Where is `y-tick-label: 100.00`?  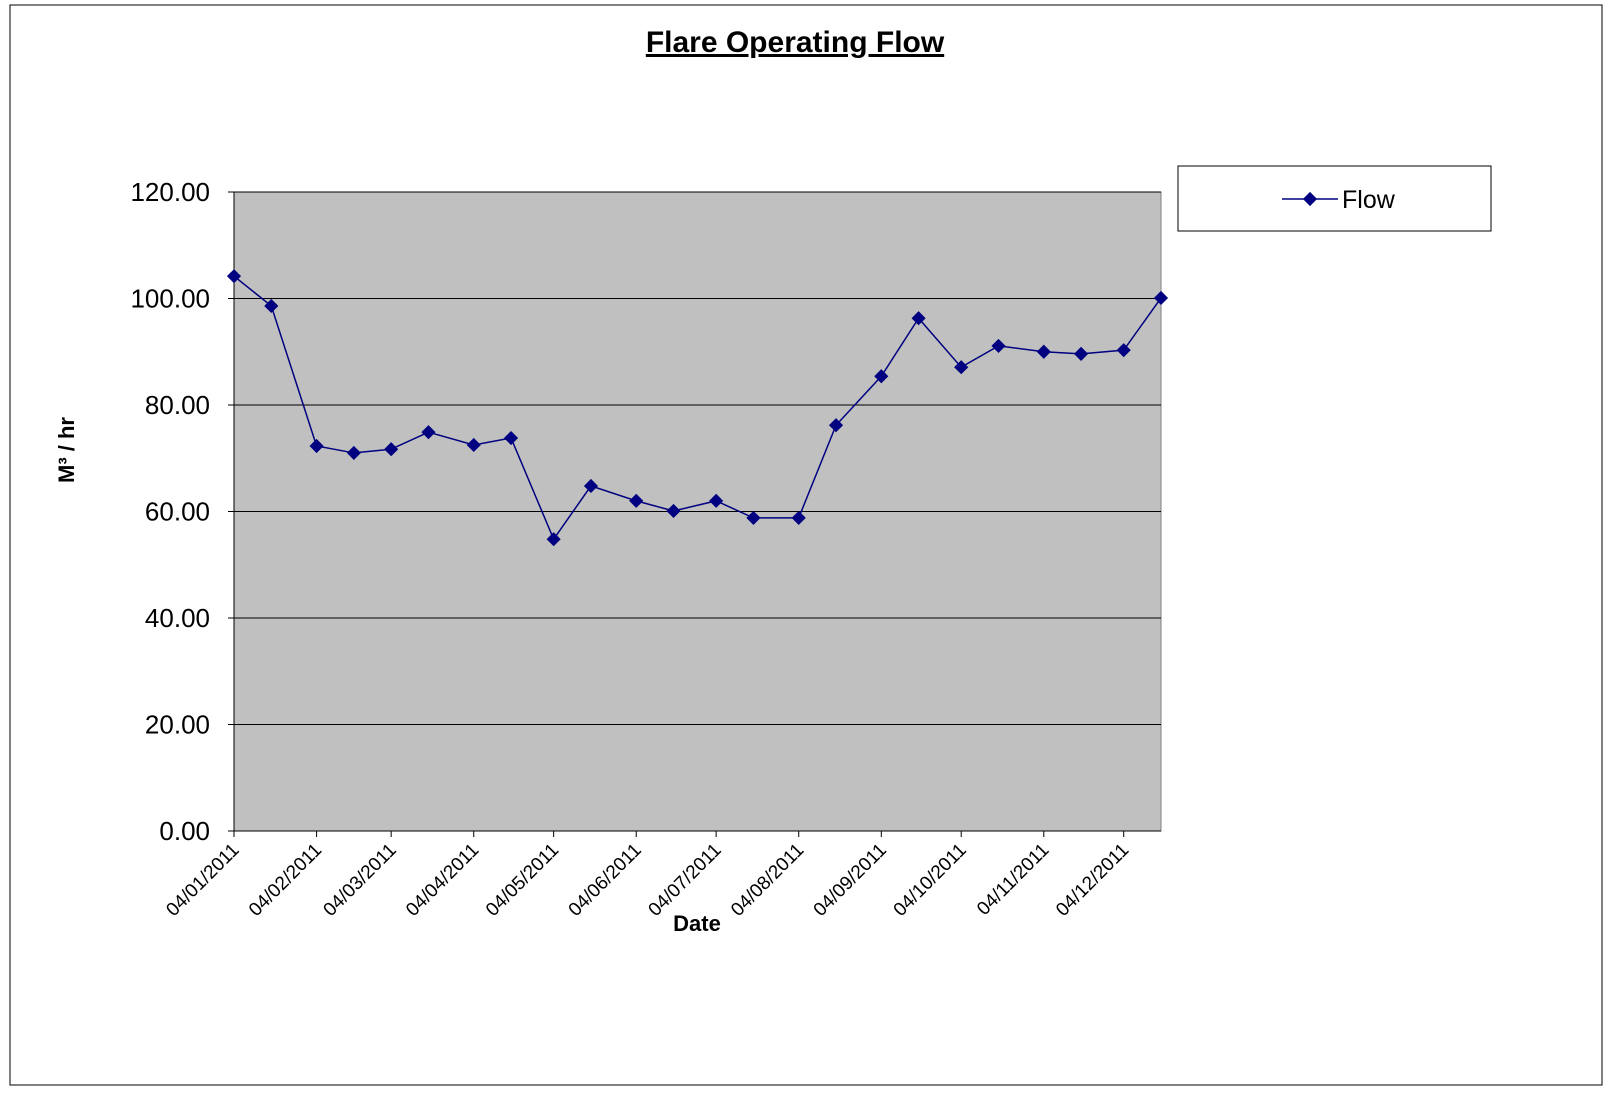 y-tick-label: 100.00 is located at coordinates (170, 299).